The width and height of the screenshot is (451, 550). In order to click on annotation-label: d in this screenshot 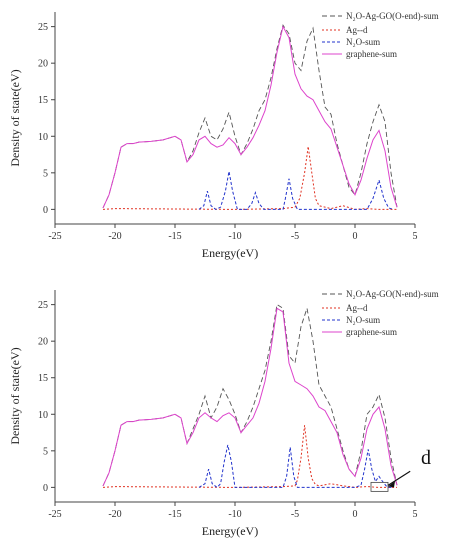, I will do `click(426, 458)`.